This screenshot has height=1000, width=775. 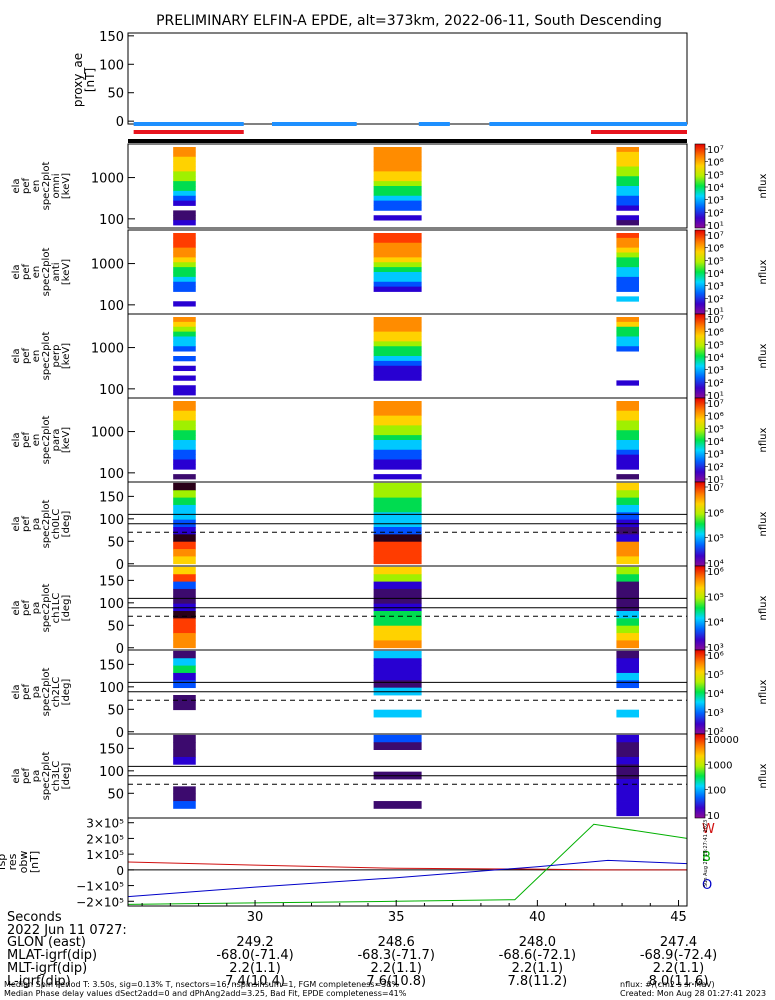 What do you see at coordinates (36, 608) in the screenshot?
I see `panel-ylabel-line: pa` at bounding box center [36, 608].